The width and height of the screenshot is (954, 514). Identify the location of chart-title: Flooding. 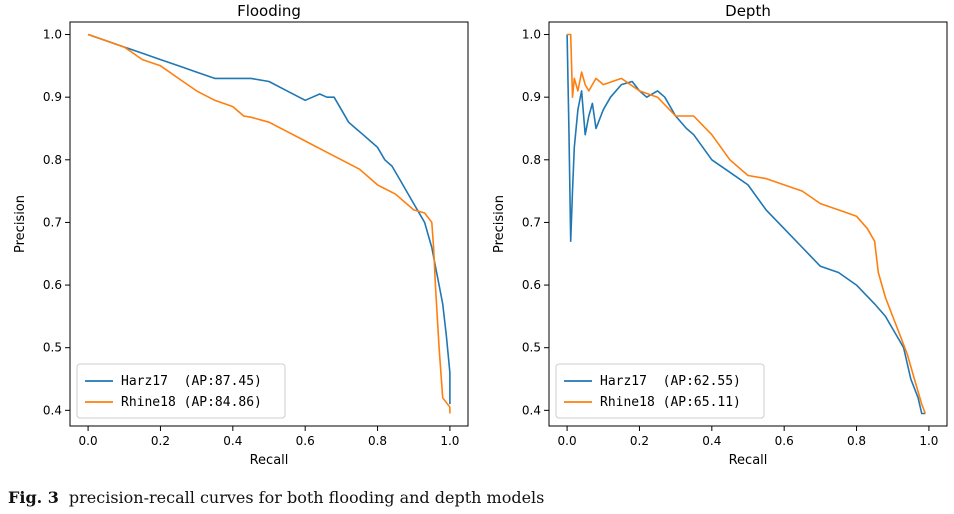
(269, 11).